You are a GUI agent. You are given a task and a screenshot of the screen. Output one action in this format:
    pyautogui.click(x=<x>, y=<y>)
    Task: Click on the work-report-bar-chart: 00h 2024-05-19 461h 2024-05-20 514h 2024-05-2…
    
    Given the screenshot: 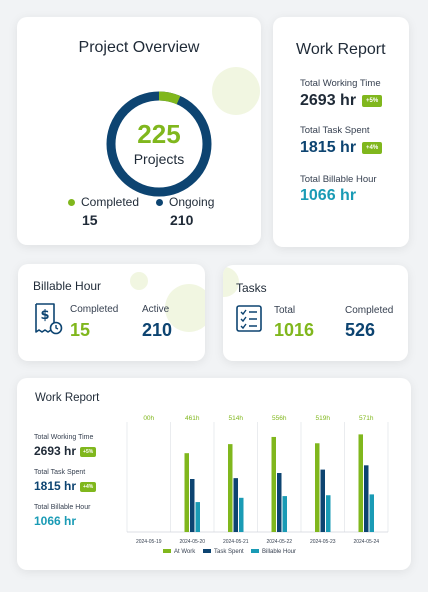 What is the action you would take?
    pyautogui.click(x=257, y=480)
    